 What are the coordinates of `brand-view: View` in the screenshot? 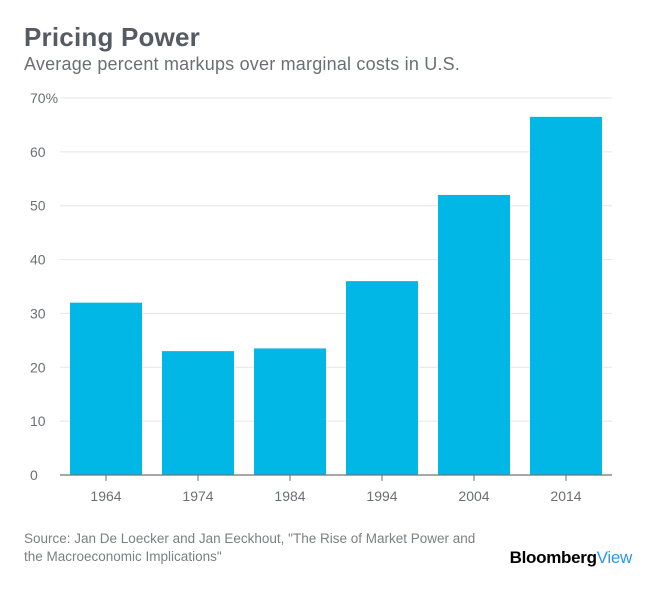 It's located at (614, 557).